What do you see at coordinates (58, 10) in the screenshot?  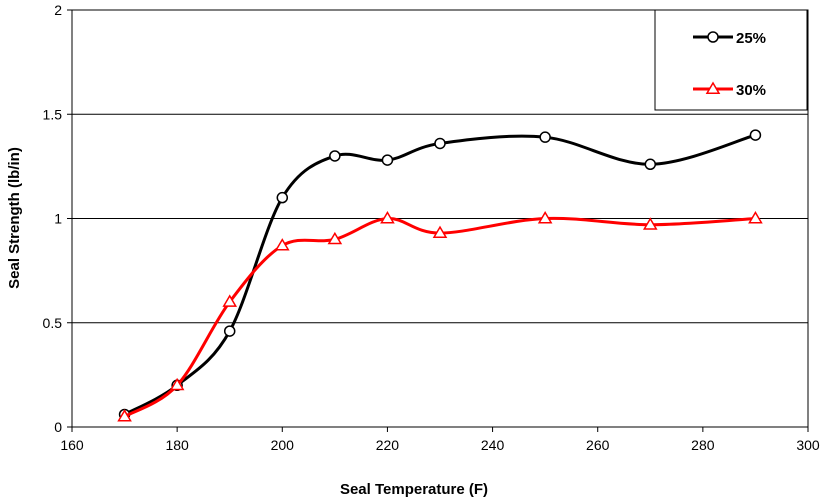 I see `y-tick-label: 2` at bounding box center [58, 10].